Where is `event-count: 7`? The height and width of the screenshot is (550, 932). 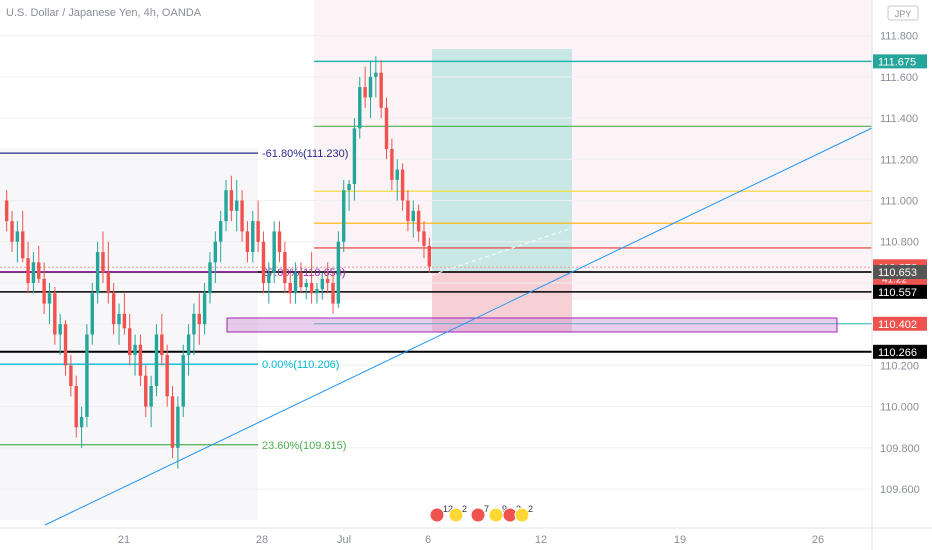
event-count: 7 is located at coordinates (486, 509).